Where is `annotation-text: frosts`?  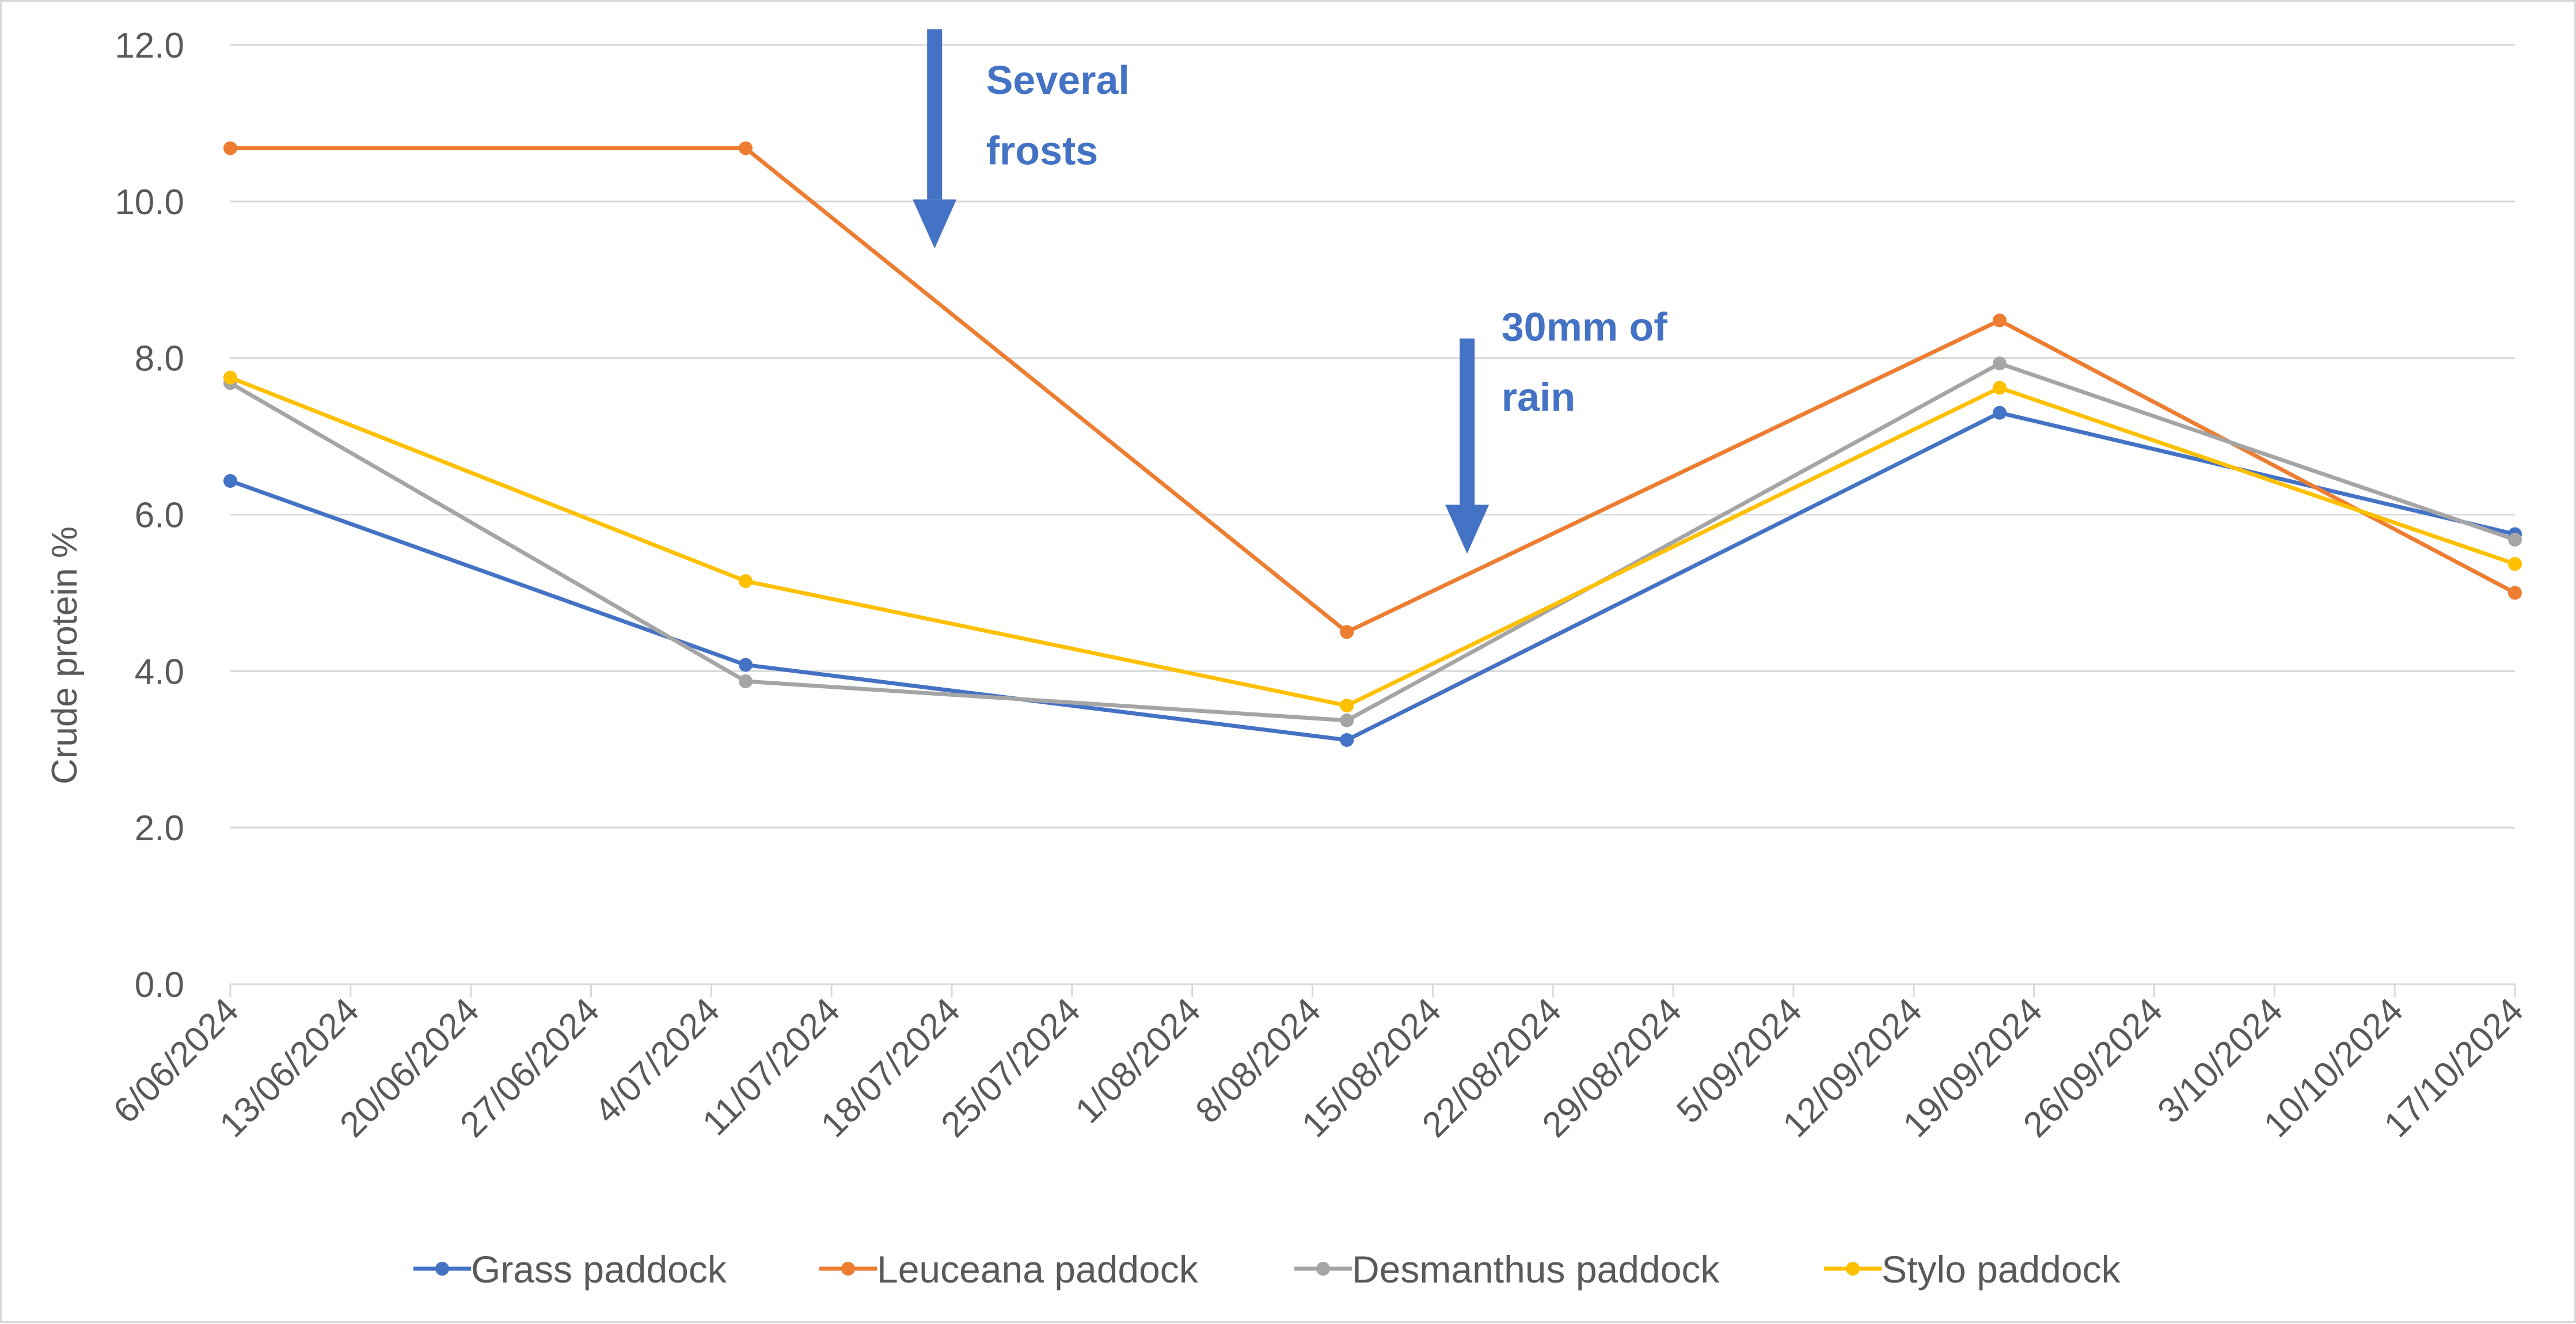
annotation-text: frosts is located at coordinates (1042, 150).